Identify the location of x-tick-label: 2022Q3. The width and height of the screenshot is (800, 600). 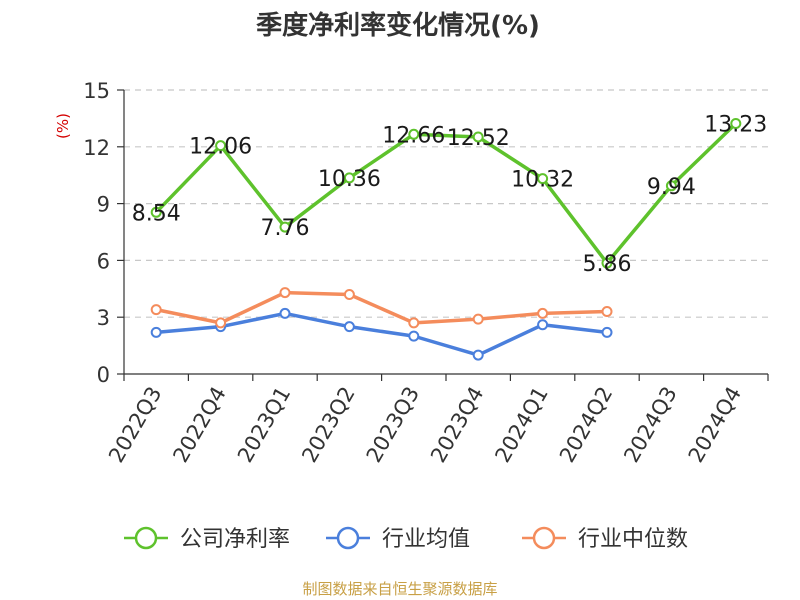
(135, 425).